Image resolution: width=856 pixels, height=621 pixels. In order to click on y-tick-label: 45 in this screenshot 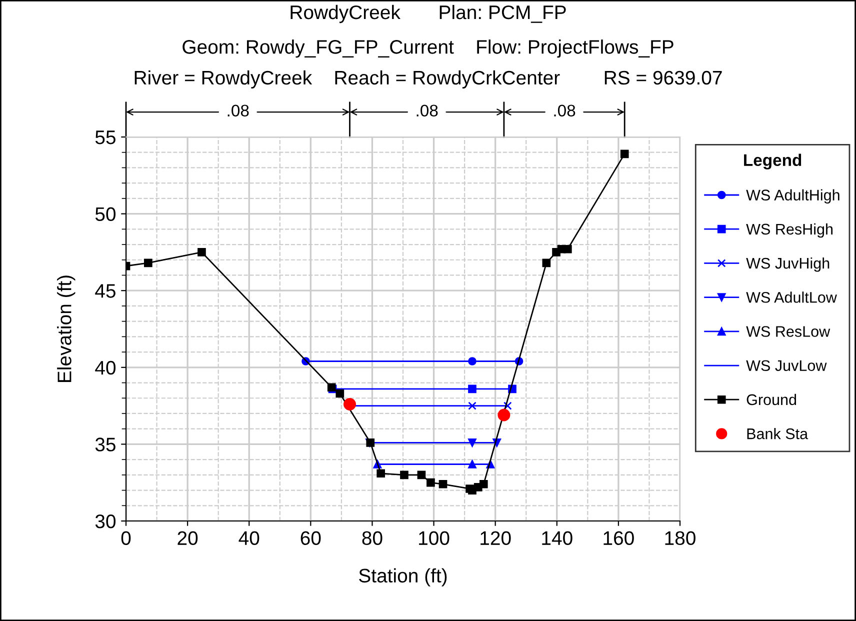, I will do `click(105, 291)`.